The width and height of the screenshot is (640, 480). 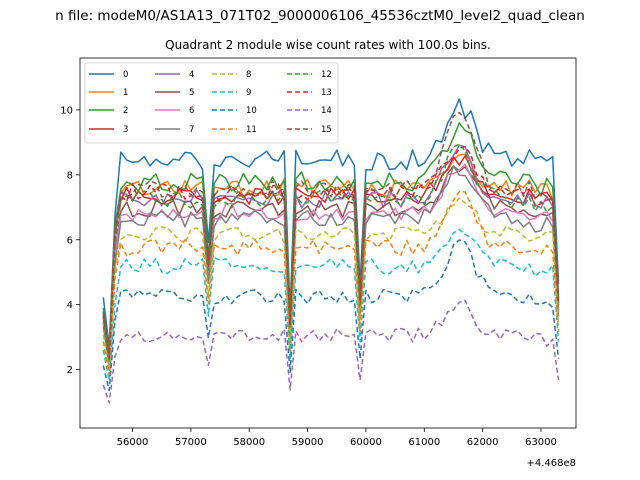 What do you see at coordinates (191, 75) in the screenshot?
I see `legend-label-4: 4` at bounding box center [191, 75].